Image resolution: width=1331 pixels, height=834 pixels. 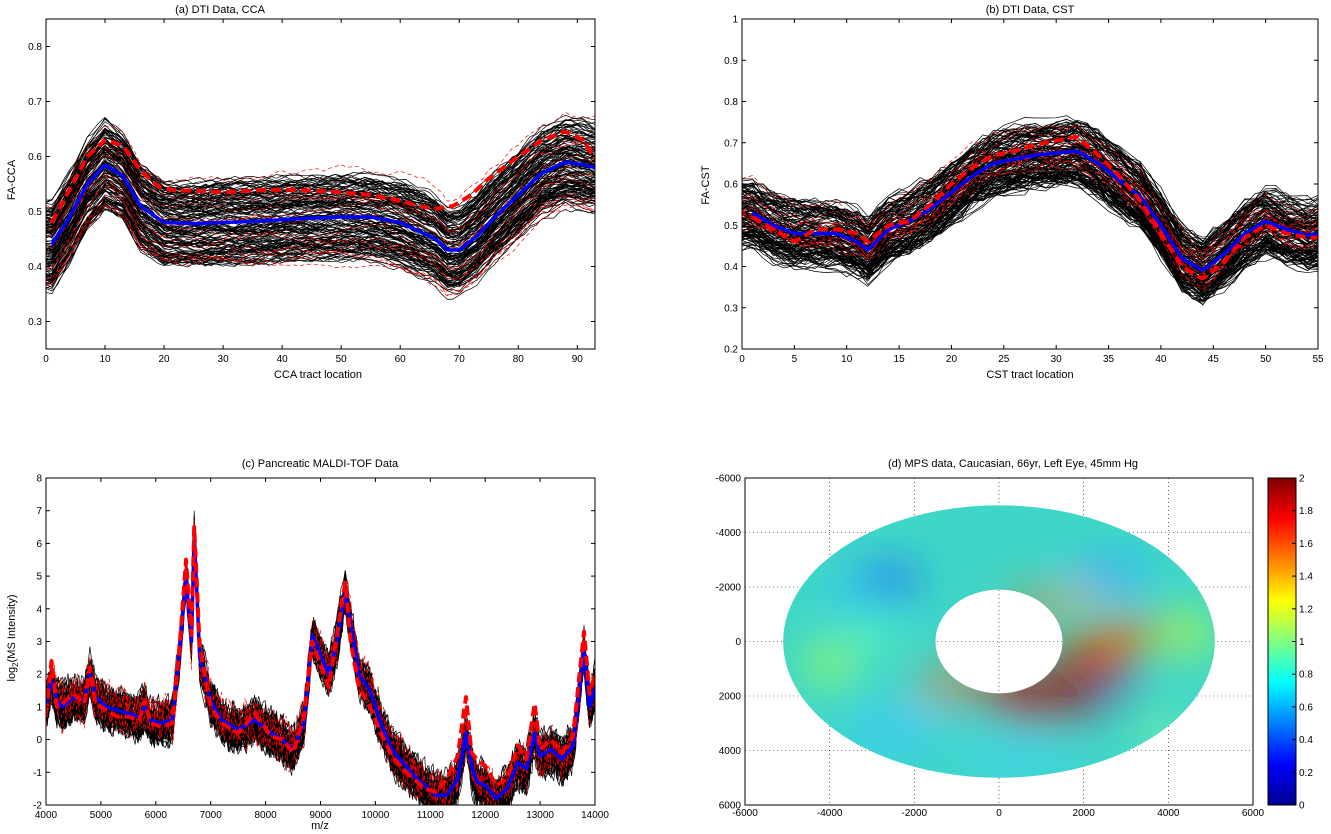 What do you see at coordinates (728, 588) in the screenshot?
I see `y-tick-label: -2000` at bounding box center [728, 588].